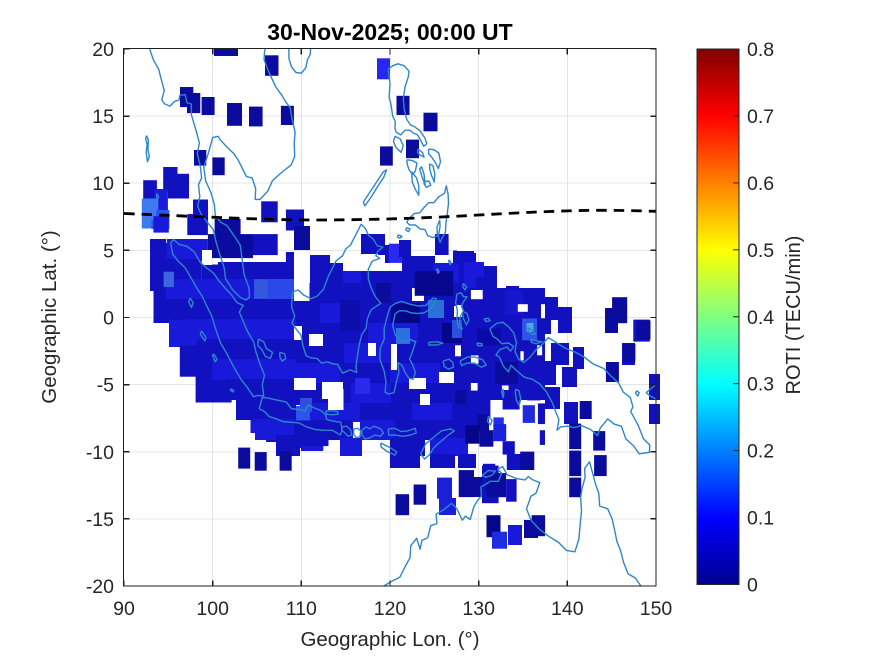  I want to click on svg-text: 0.2, so click(760, 452).